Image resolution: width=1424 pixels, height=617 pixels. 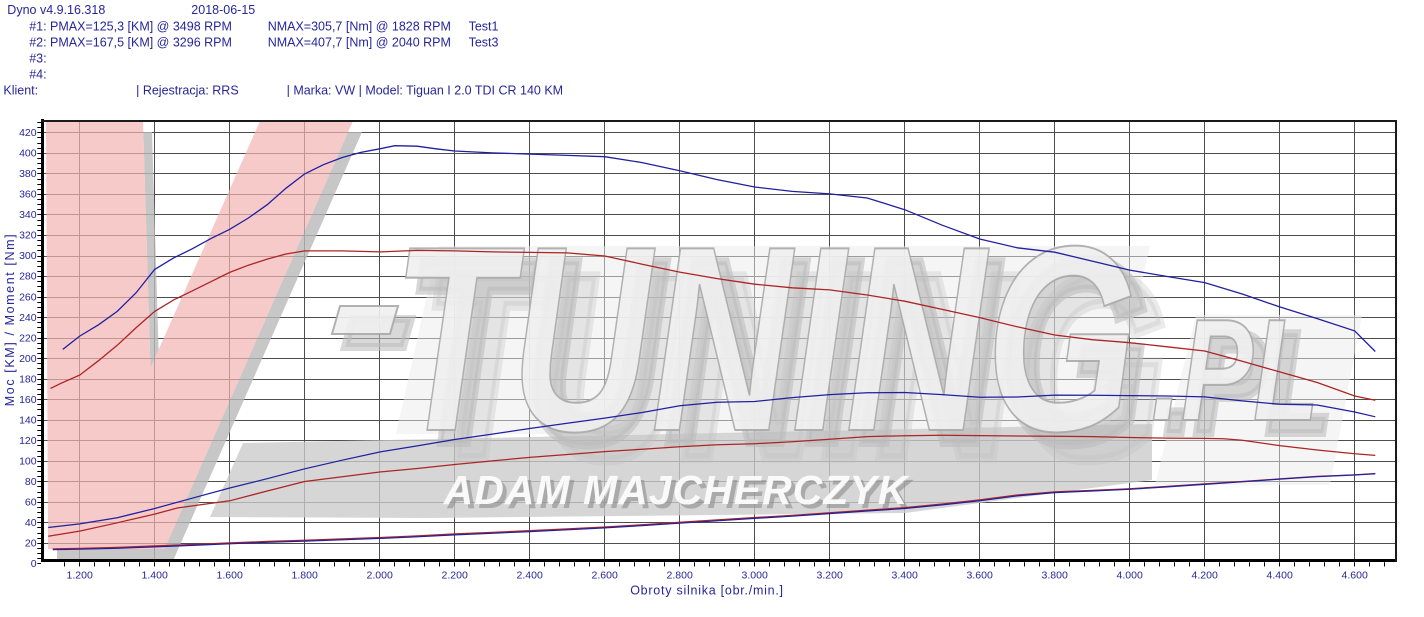 What do you see at coordinates (28, 256) in the screenshot?
I see `svg-text: 300` at bounding box center [28, 256].